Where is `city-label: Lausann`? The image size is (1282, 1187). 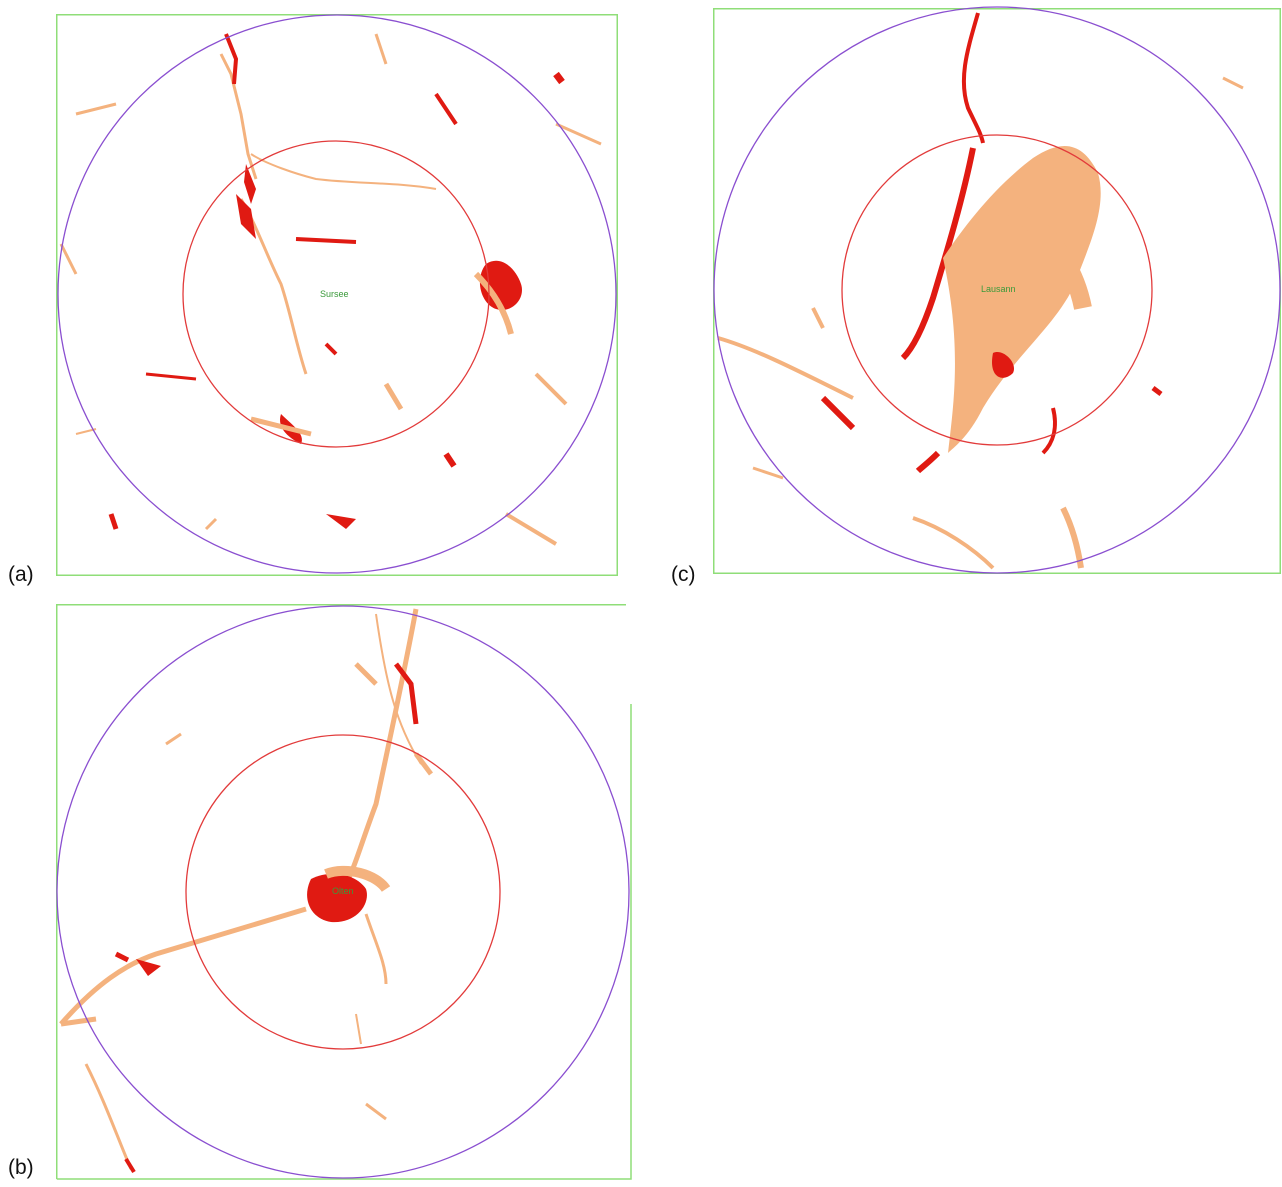 city-label: Lausann is located at coordinates (998, 289).